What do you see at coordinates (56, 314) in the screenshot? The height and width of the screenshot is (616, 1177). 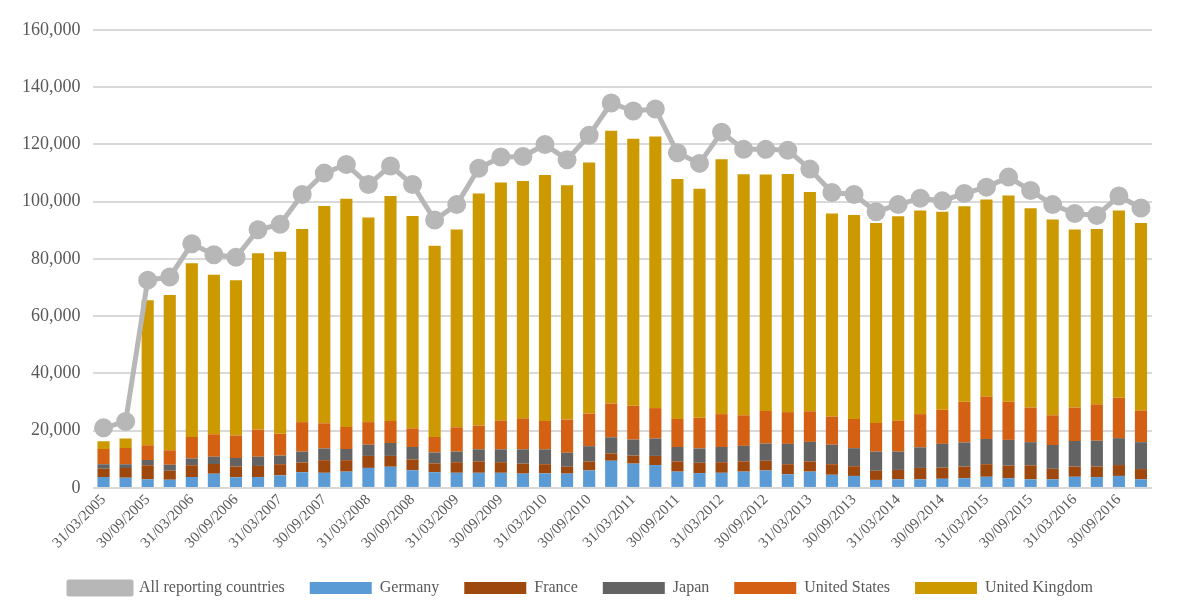 I see `y-tick-label: 60,000` at bounding box center [56, 314].